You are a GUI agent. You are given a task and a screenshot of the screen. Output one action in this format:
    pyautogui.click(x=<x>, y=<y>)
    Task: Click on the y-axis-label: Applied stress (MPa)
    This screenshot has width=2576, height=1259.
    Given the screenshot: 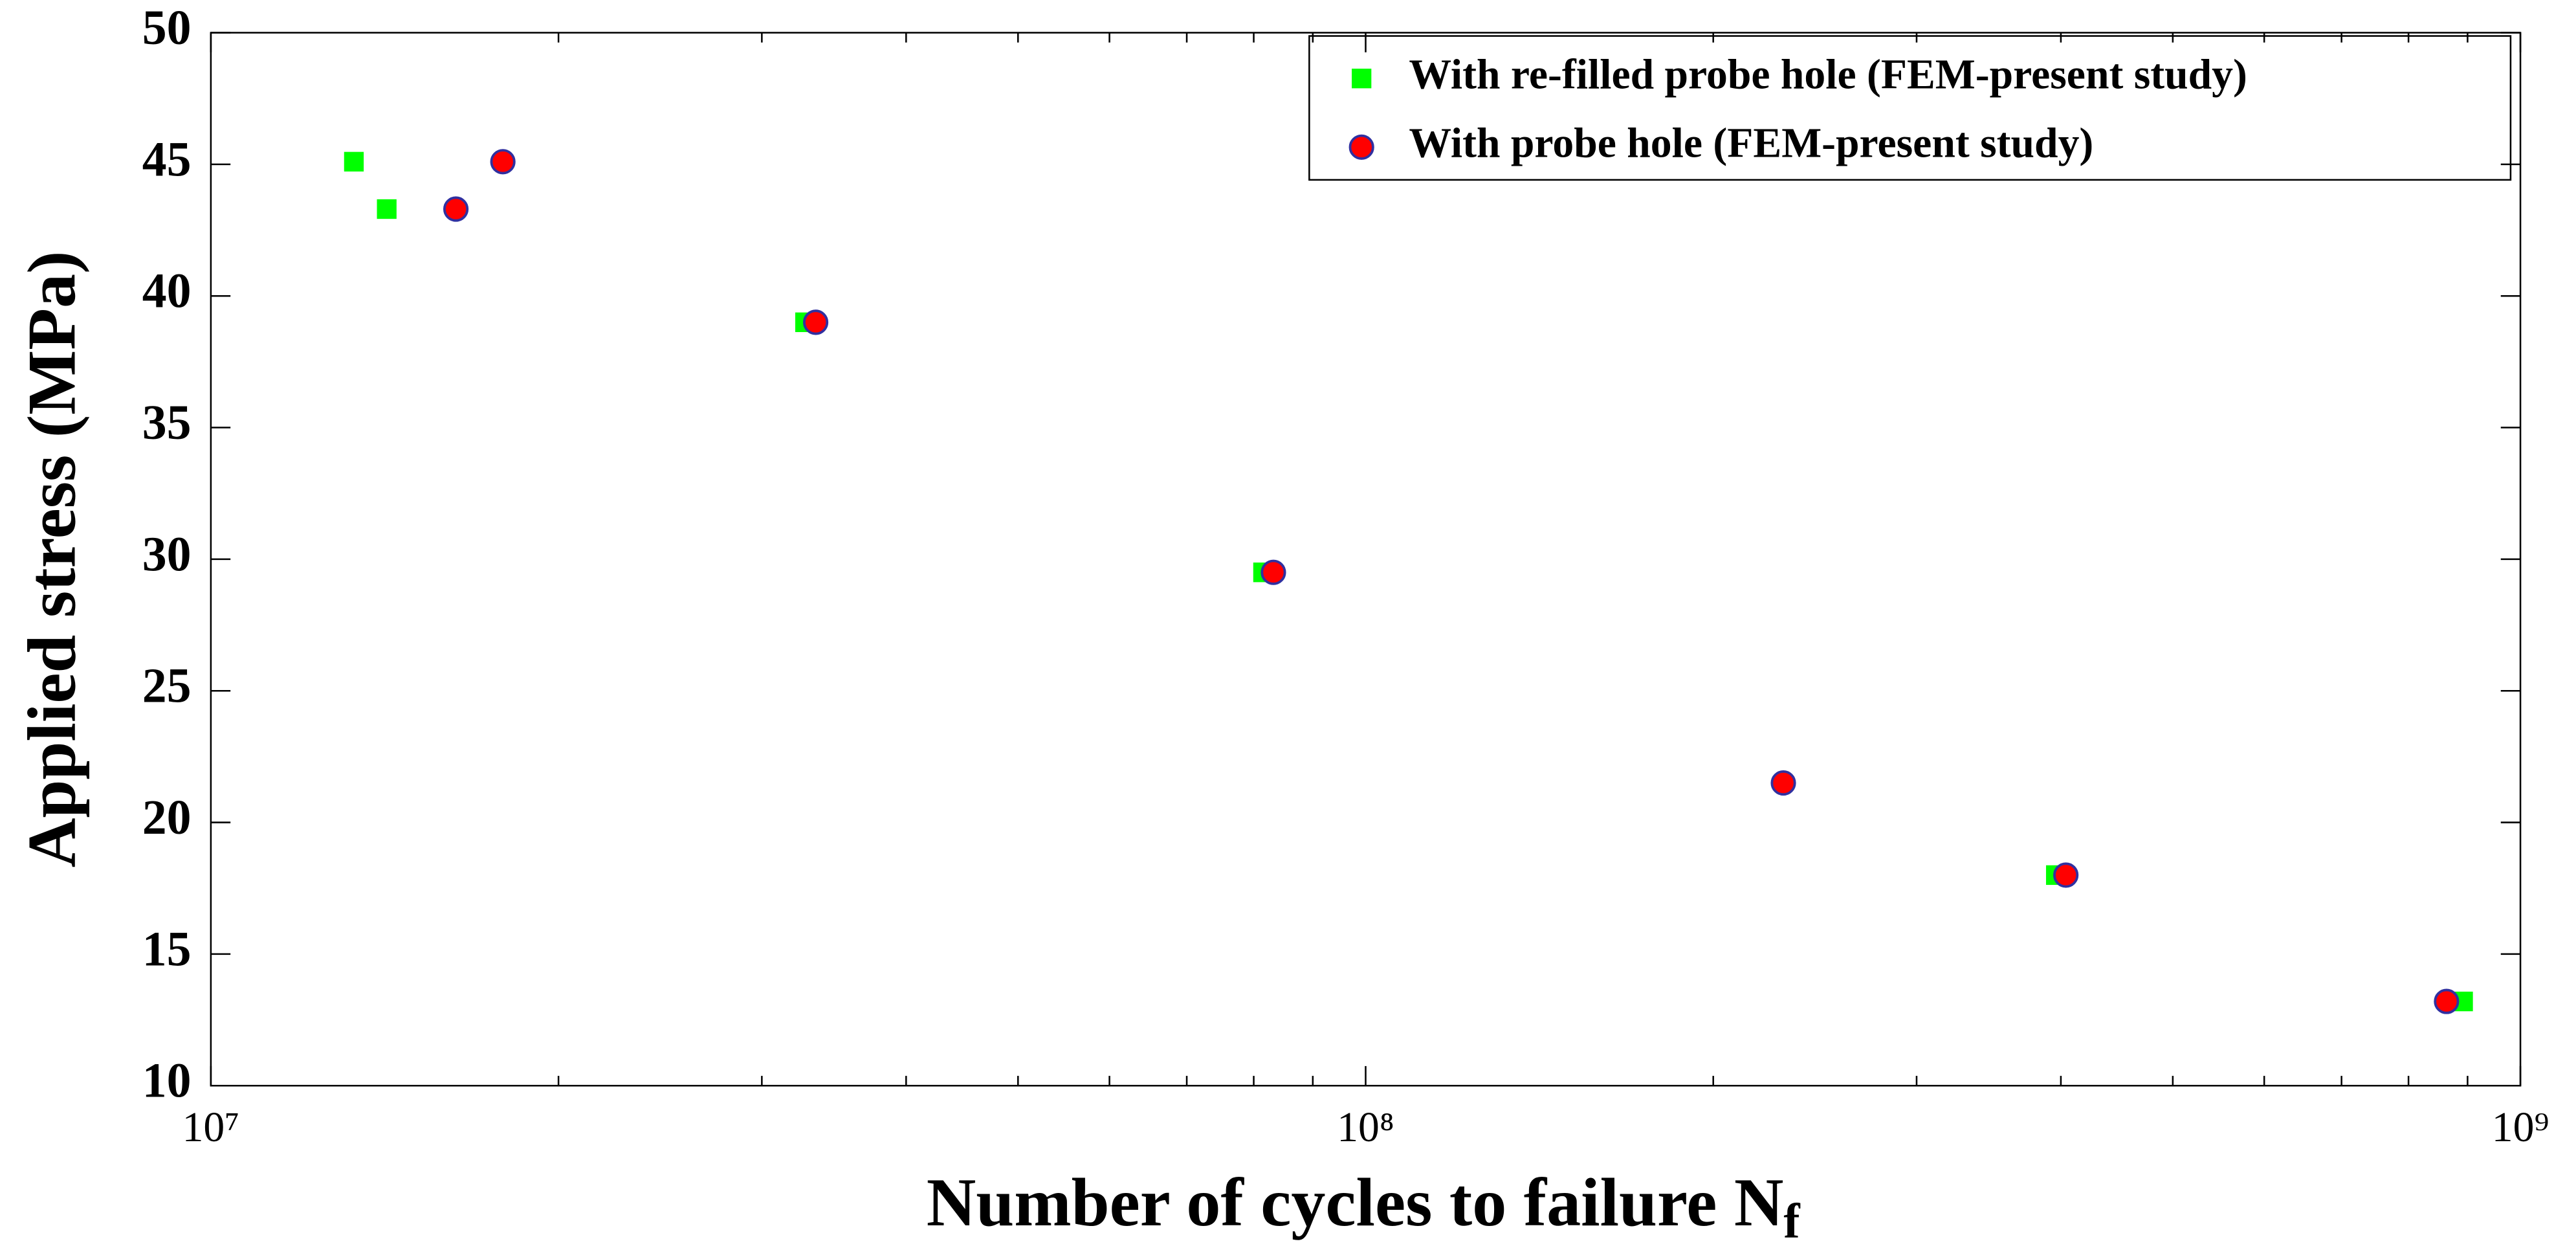 What is the action you would take?
    pyautogui.click(x=51, y=559)
    